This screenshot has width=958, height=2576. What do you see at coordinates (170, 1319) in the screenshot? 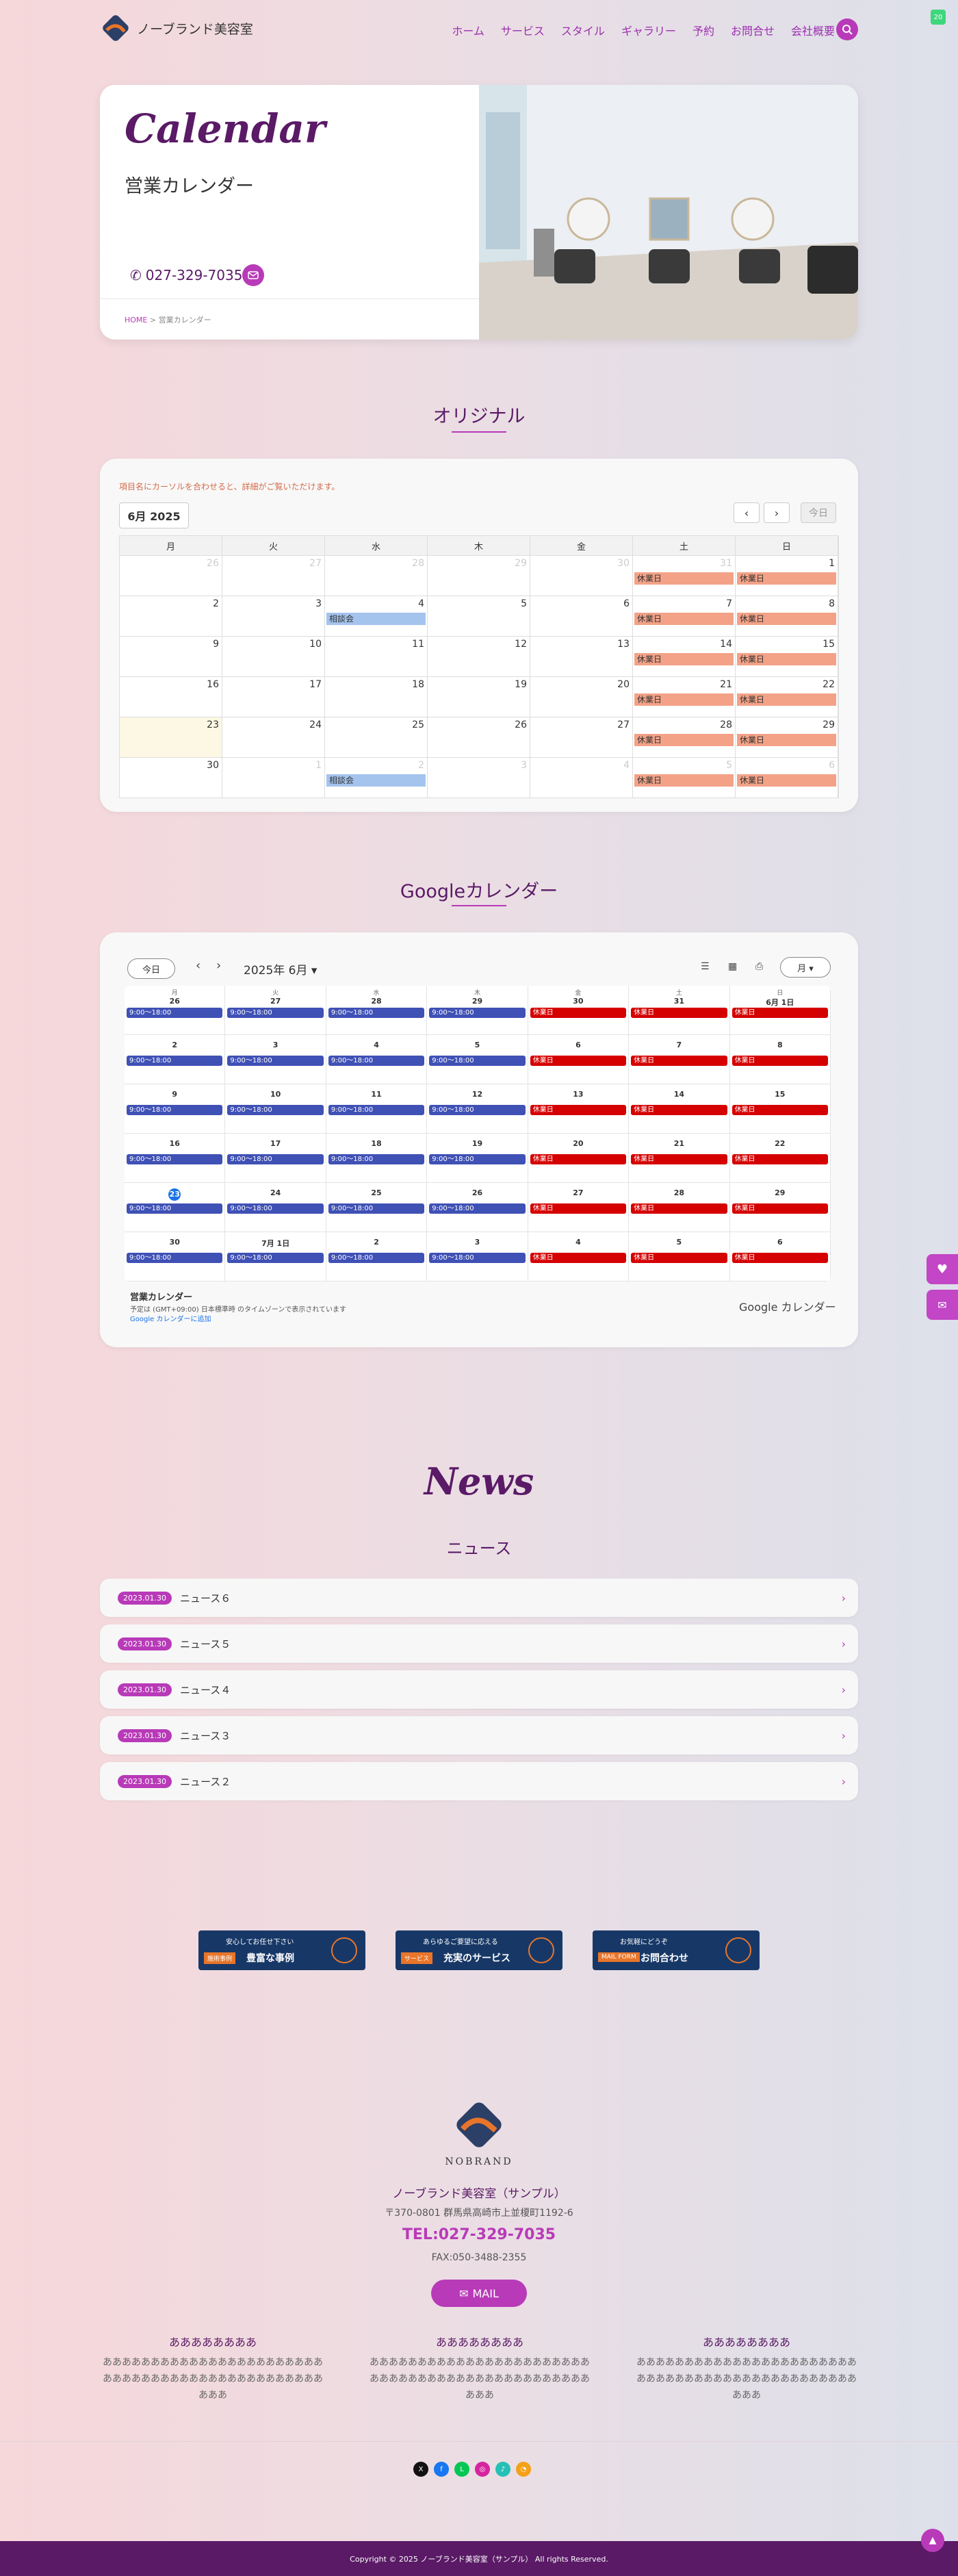
I see `gcal-add-link: Google カレンダーに追加` at bounding box center [170, 1319].